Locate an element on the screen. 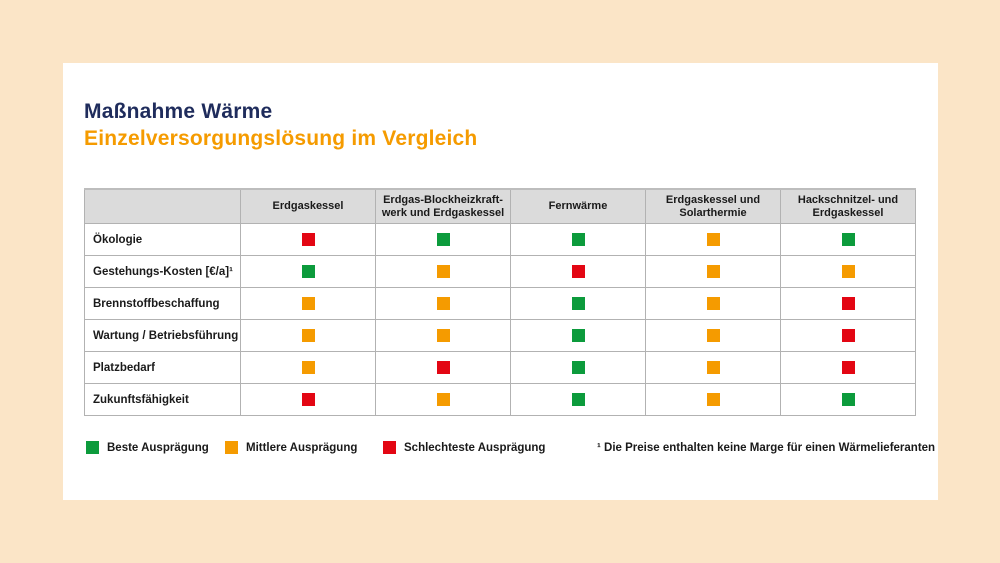 Image resolution: width=1000 pixels, height=563 pixels. corner-cell is located at coordinates (162, 206).